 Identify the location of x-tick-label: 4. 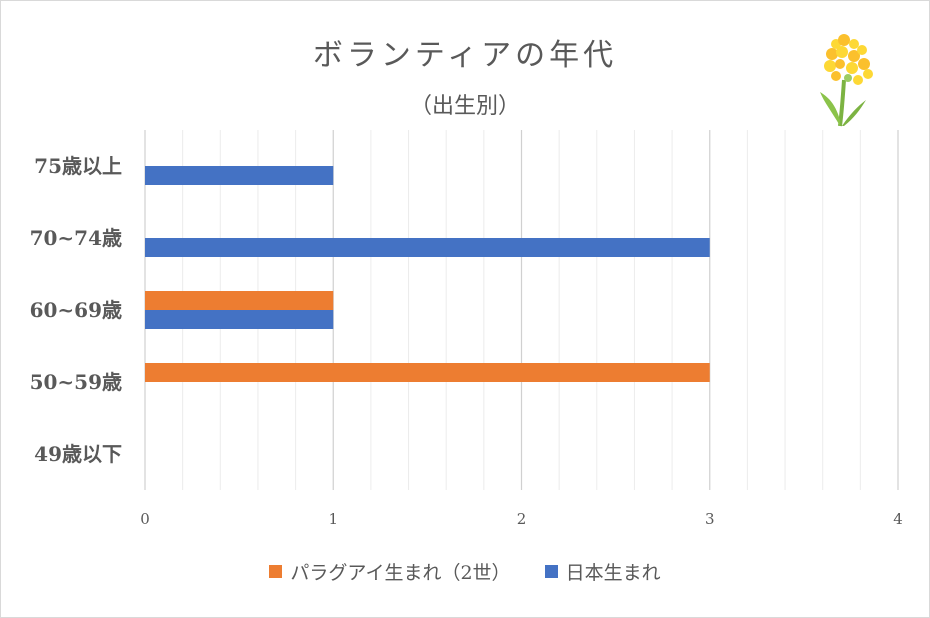
(898, 519).